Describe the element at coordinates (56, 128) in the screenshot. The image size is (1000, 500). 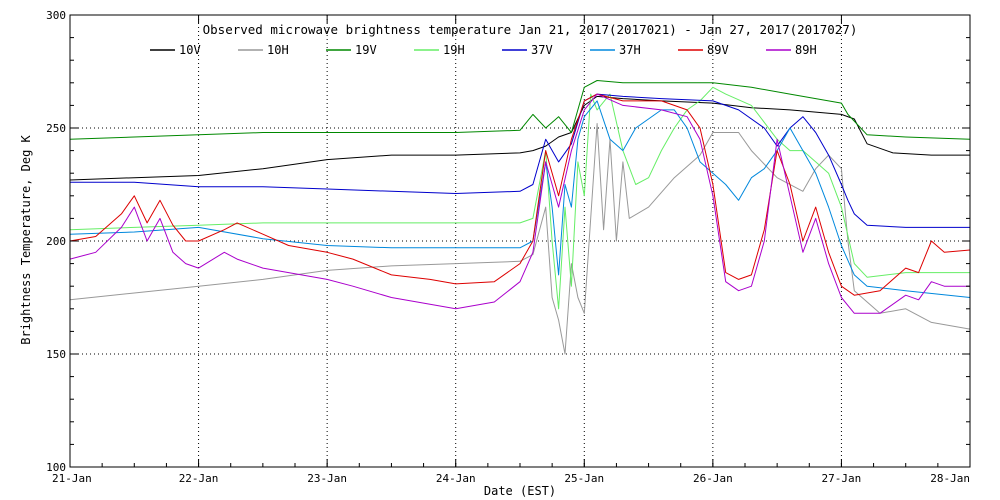
I see `y-tick-label: 250` at that location.